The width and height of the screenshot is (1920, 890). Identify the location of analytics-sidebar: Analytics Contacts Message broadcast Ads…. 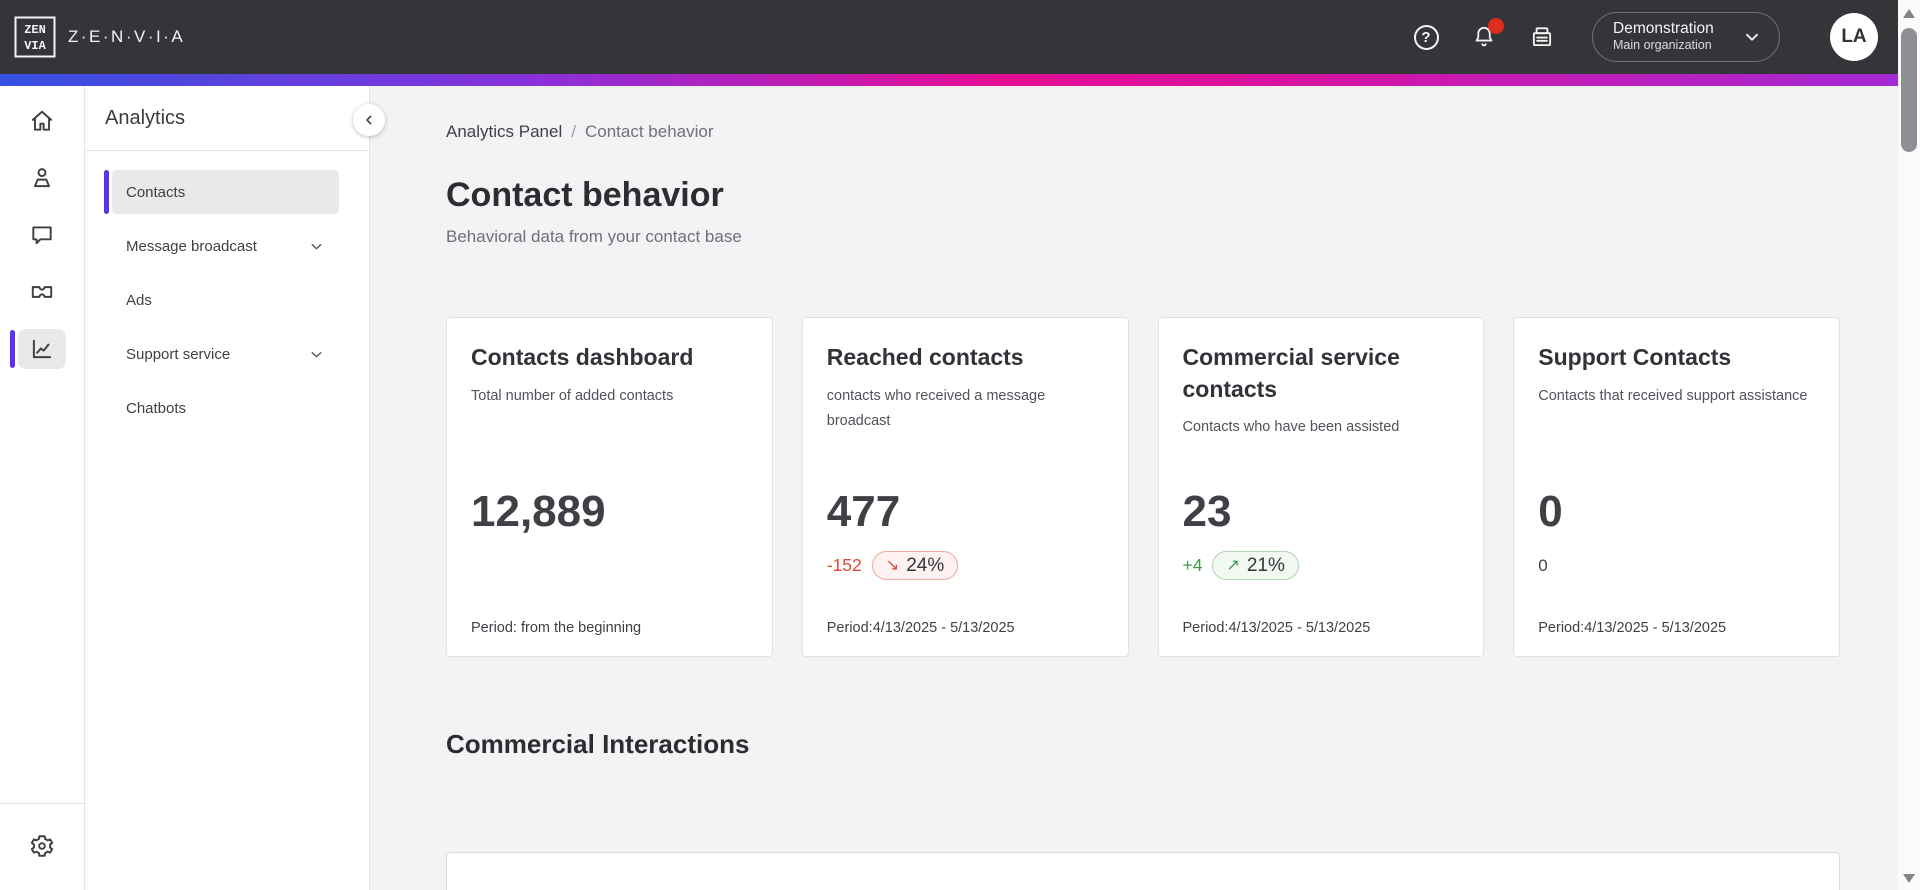
(235, 488).